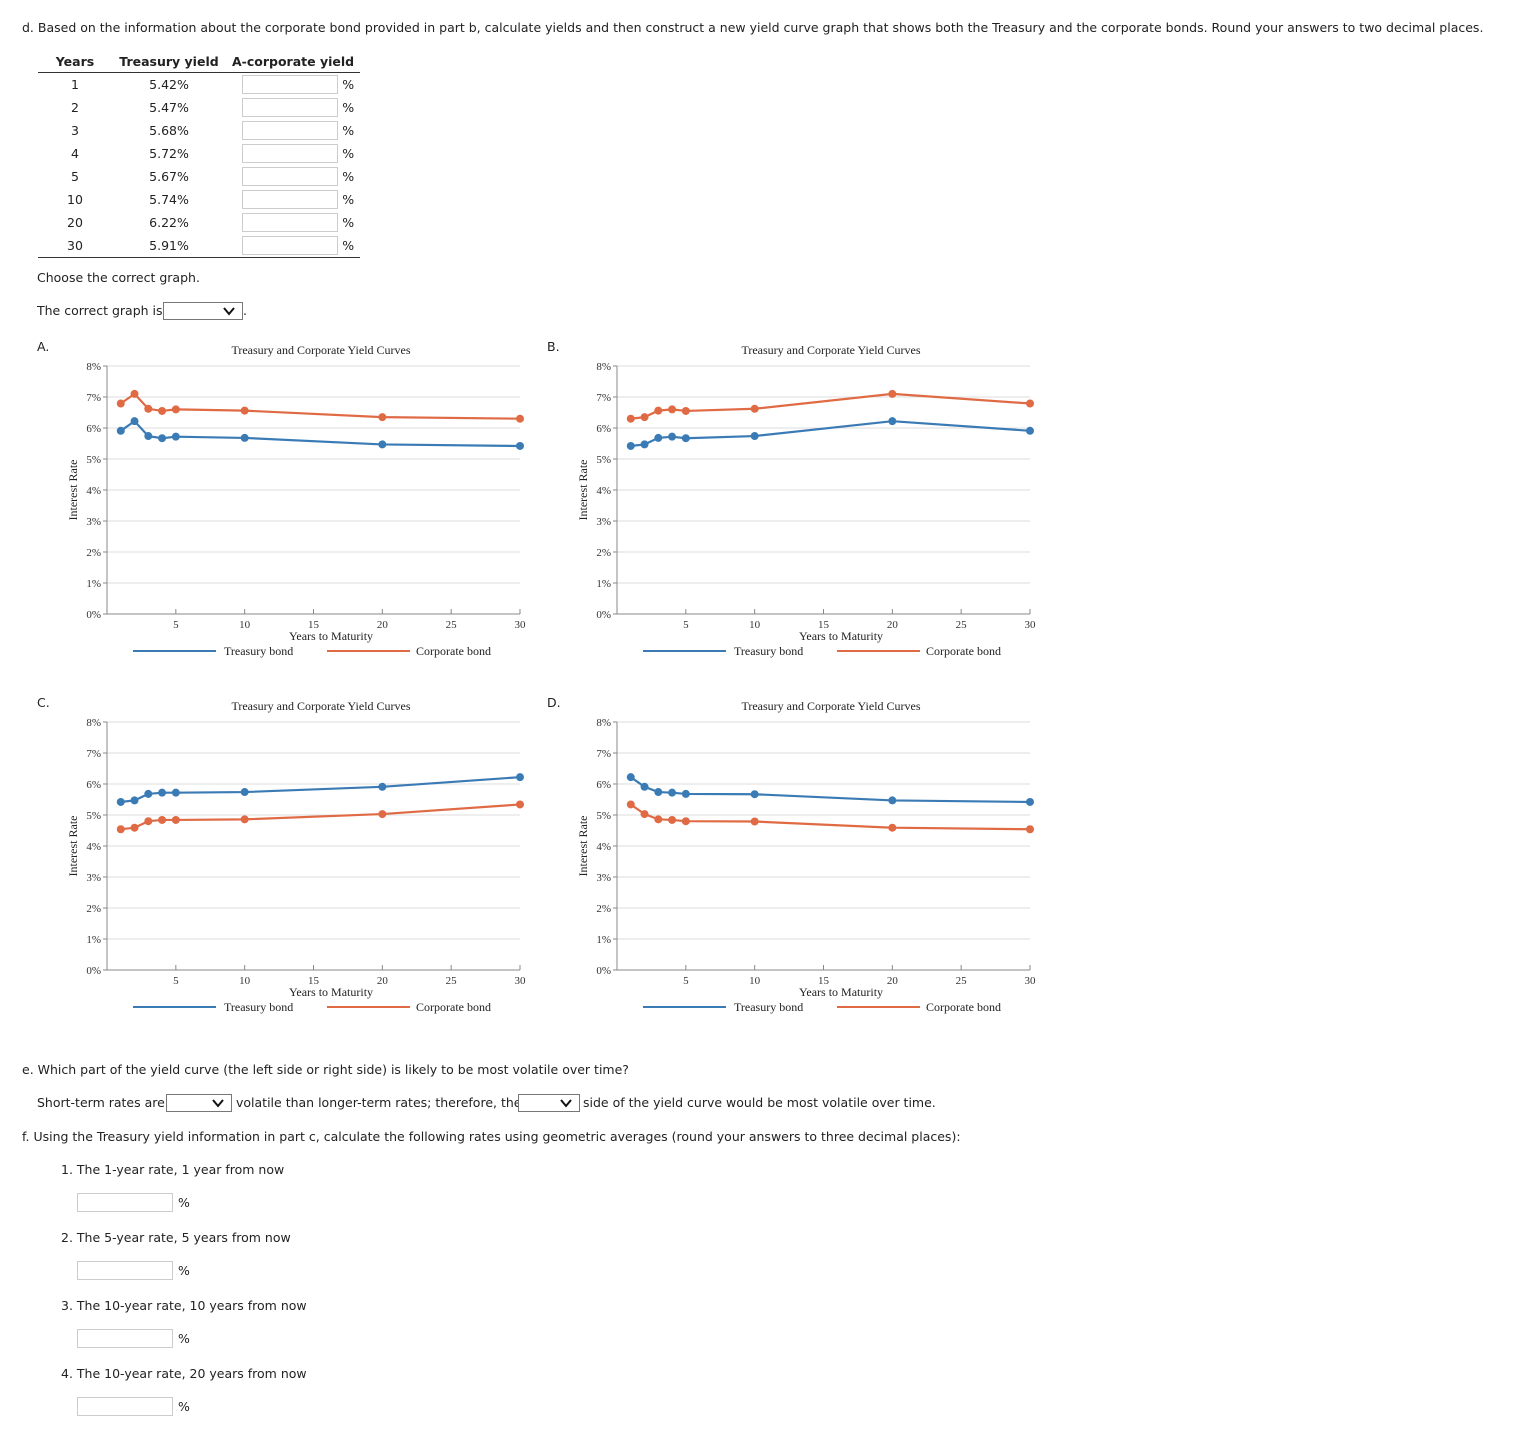 The height and width of the screenshot is (1434, 1528). I want to click on x-axis-label: Years to Maturity, so click(841, 992).